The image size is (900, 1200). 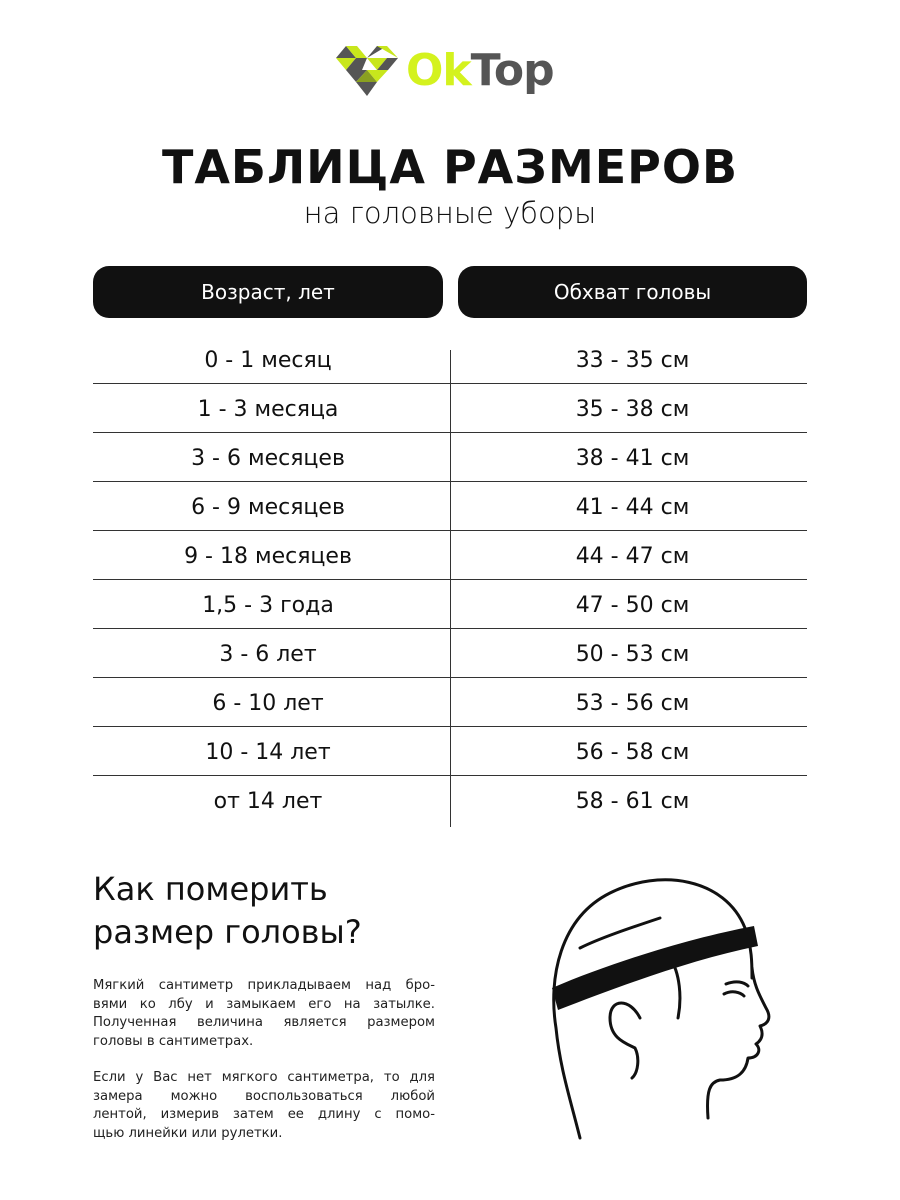 I want to click on paragraph-line: замера можно воспользоваться любой, so click(x=264, y=1096).